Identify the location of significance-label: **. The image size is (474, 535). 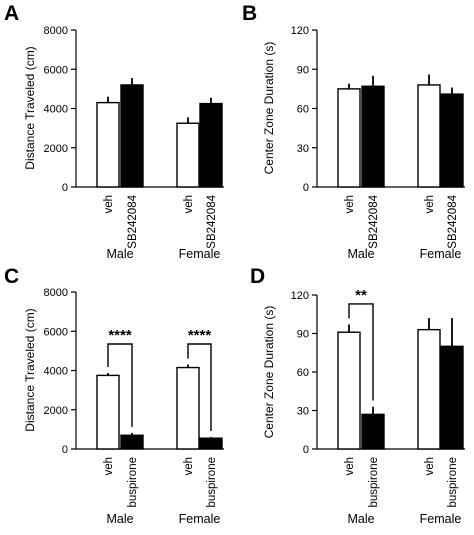
(361, 295).